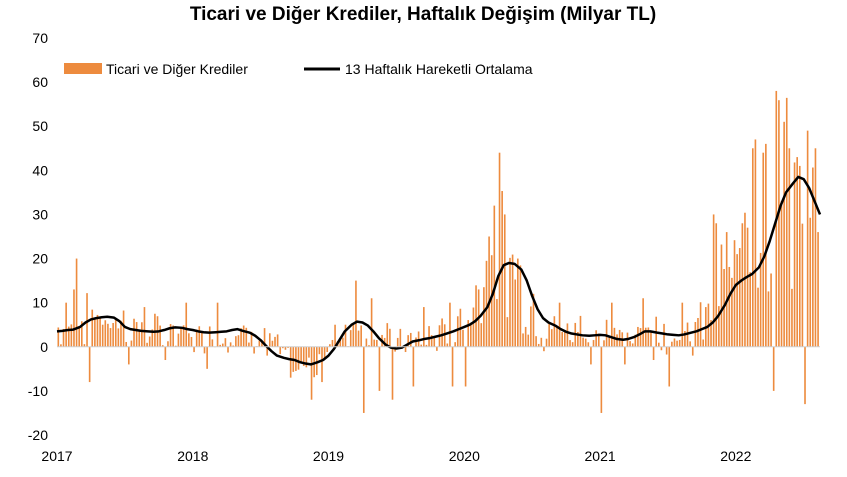  Describe the element at coordinates (40, 259) in the screenshot. I see `y-tick-label: 20` at that location.